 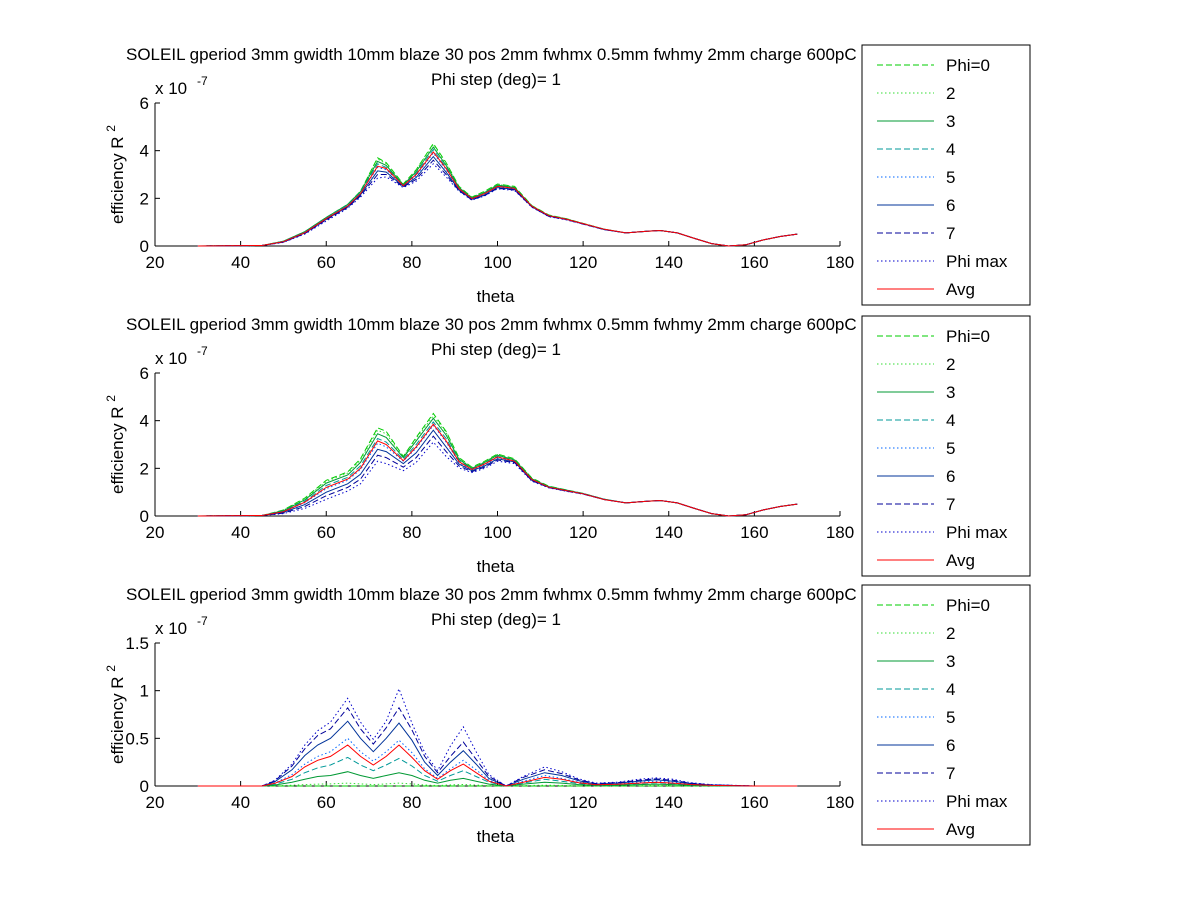 What do you see at coordinates (144, 691) in the screenshot?
I see `y-tick-label: 1` at bounding box center [144, 691].